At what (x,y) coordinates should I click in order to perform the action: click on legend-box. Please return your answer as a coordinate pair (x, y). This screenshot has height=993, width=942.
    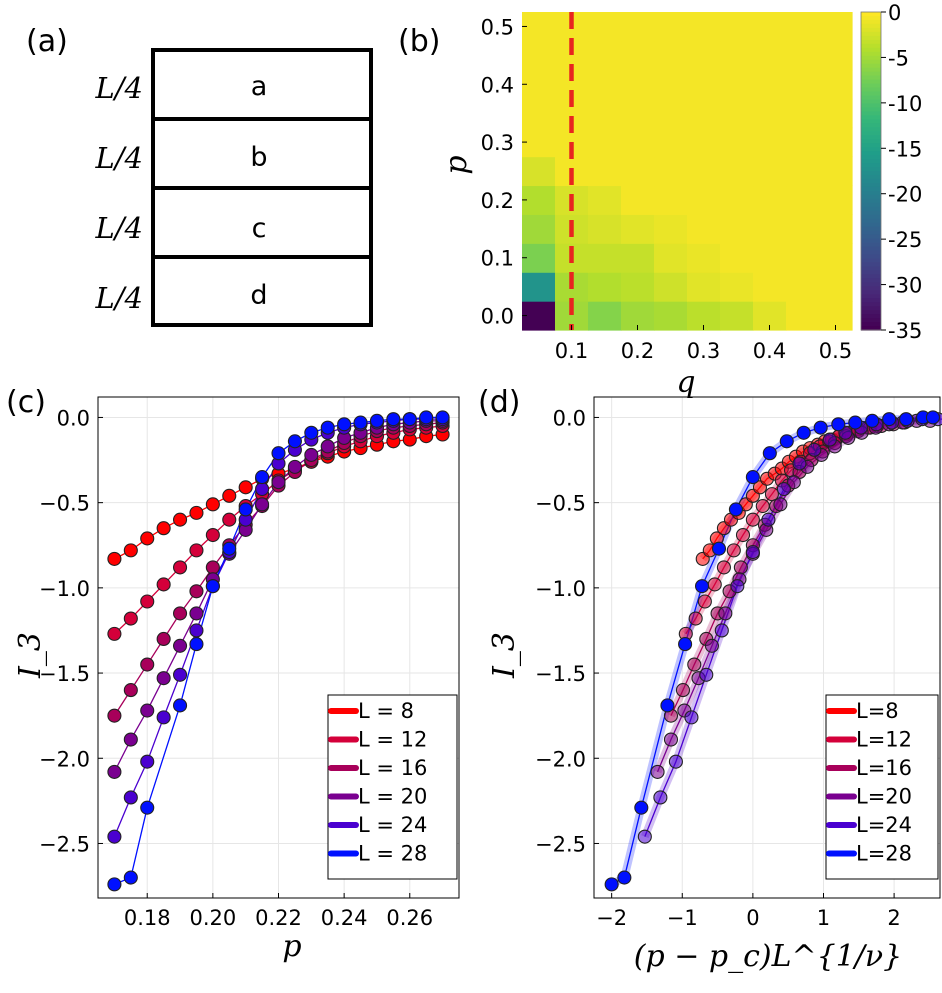
    Looking at the image, I should click on (882, 787).